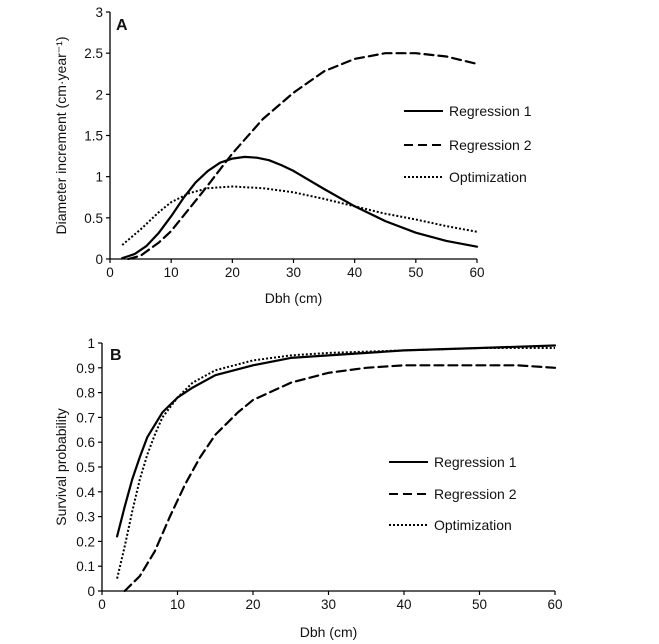 The height and width of the screenshot is (644, 659). I want to click on y-tick-label: 0.2, so click(85, 541).